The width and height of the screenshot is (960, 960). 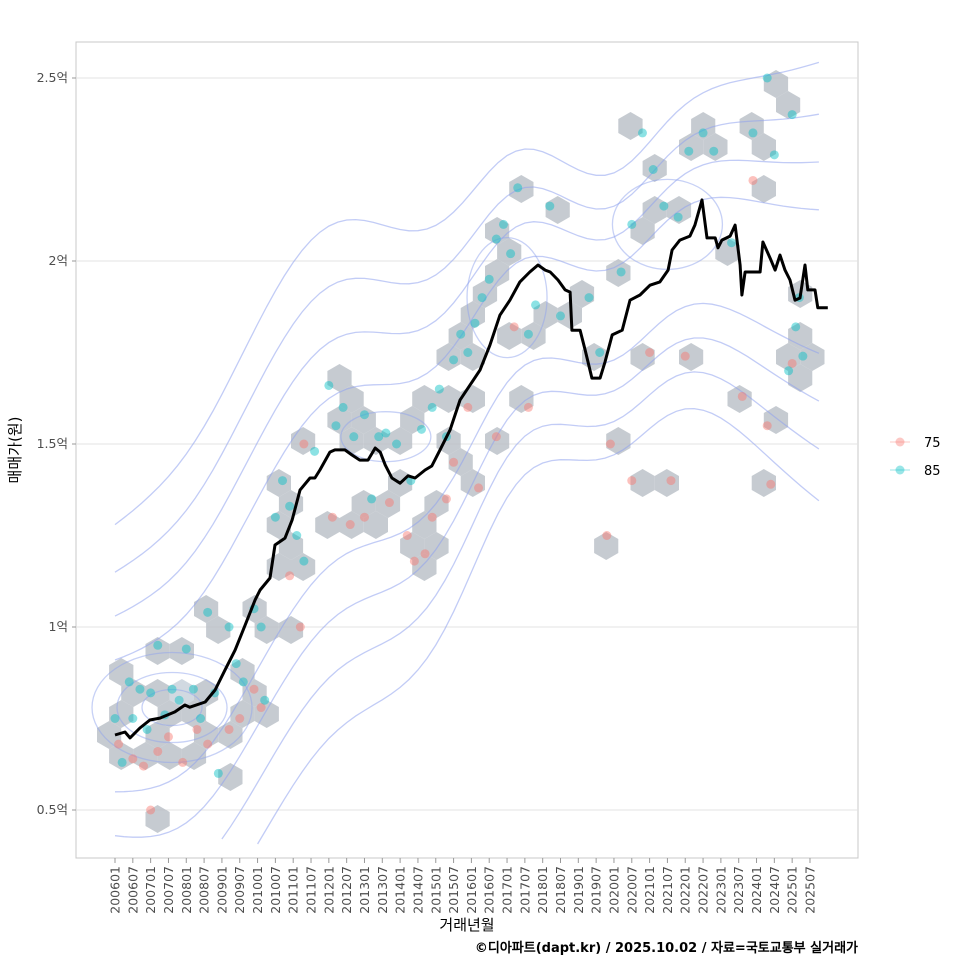 I want to click on x-tick-label: 201601, so click(x=471, y=890).